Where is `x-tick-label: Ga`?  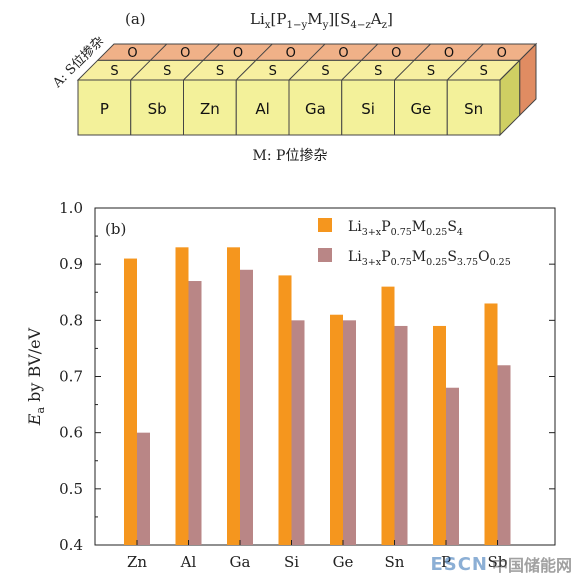
x-tick-label: Ga is located at coordinates (240, 562).